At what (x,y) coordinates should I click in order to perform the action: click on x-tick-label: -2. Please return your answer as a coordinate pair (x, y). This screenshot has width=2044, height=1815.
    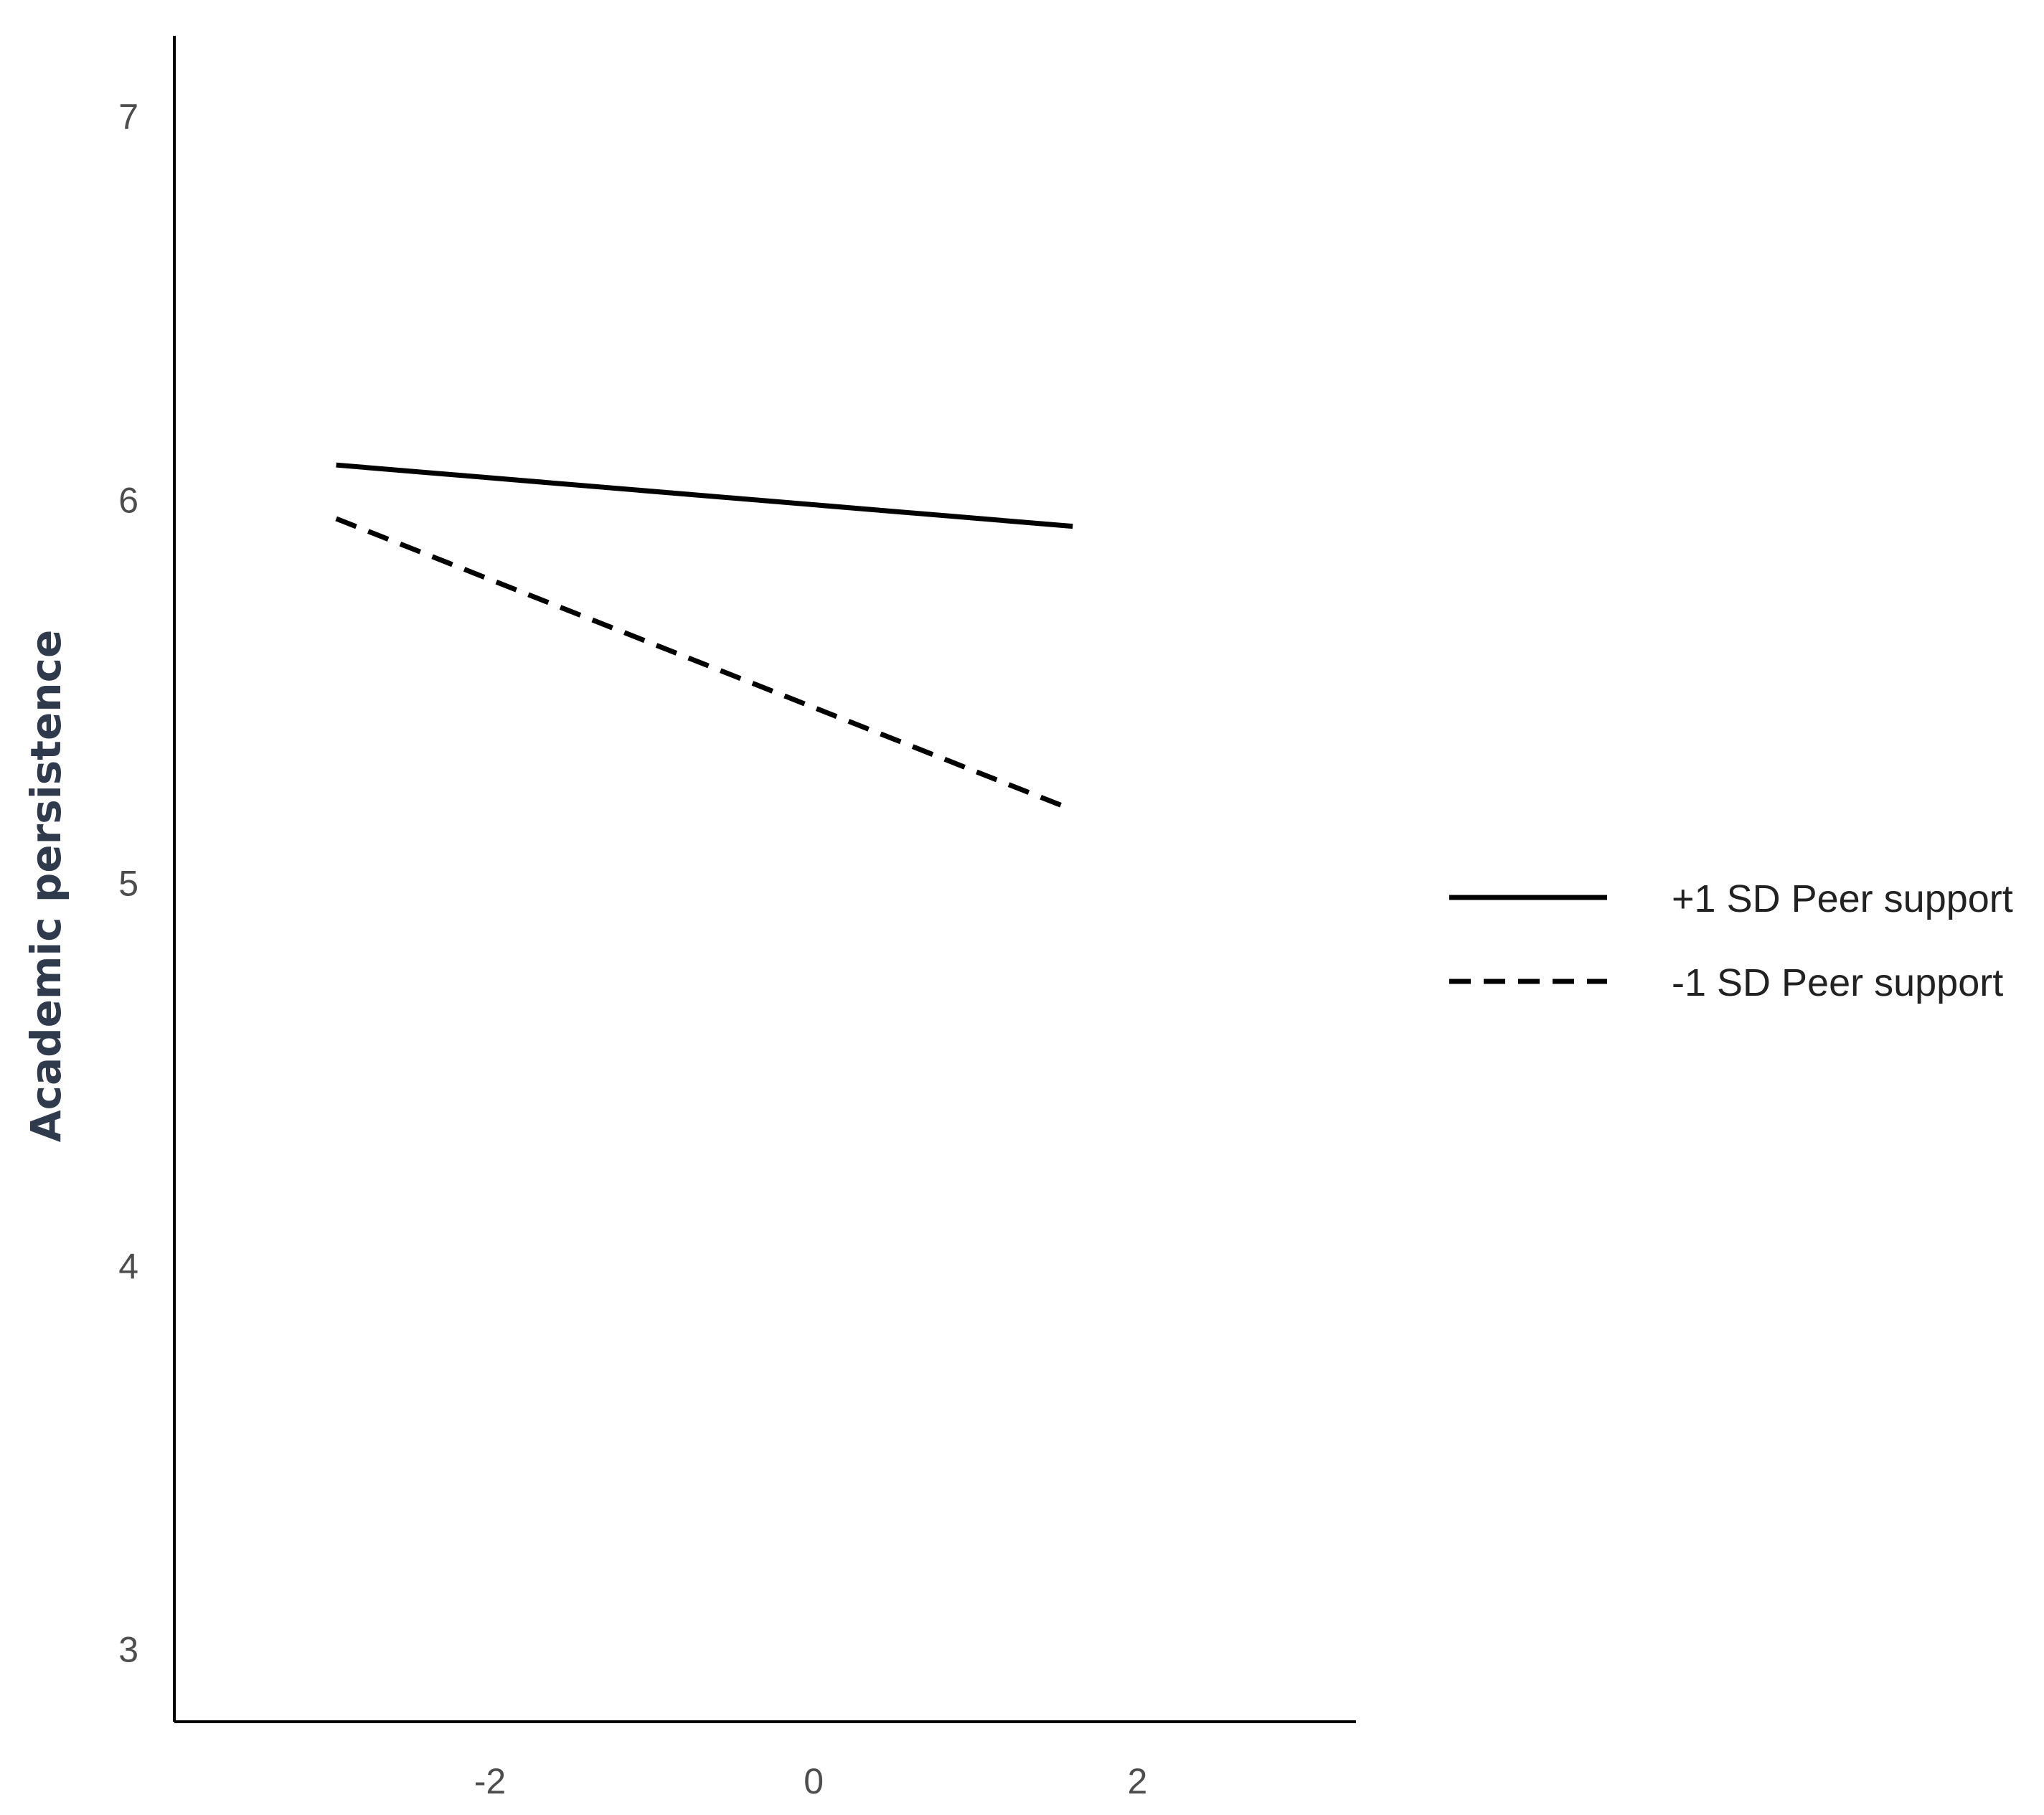
    Looking at the image, I should click on (490, 1781).